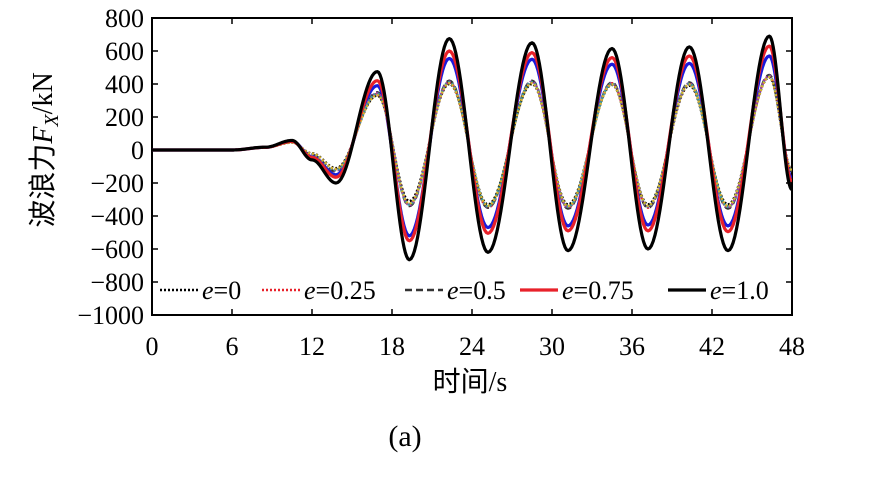 The height and width of the screenshot is (481, 884). Describe the element at coordinates (152, 346) in the screenshot. I see `x-tick-label: 0` at that location.